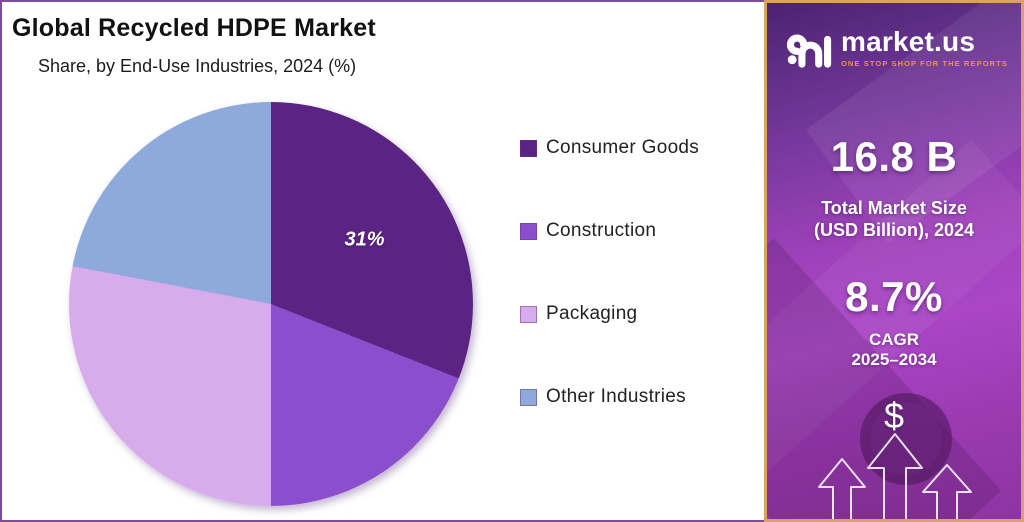 Image resolution: width=1024 pixels, height=522 pixels. Describe the element at coordinates (616, 396) in the screenshot. I see `legend-label: Other Industries` at that location.